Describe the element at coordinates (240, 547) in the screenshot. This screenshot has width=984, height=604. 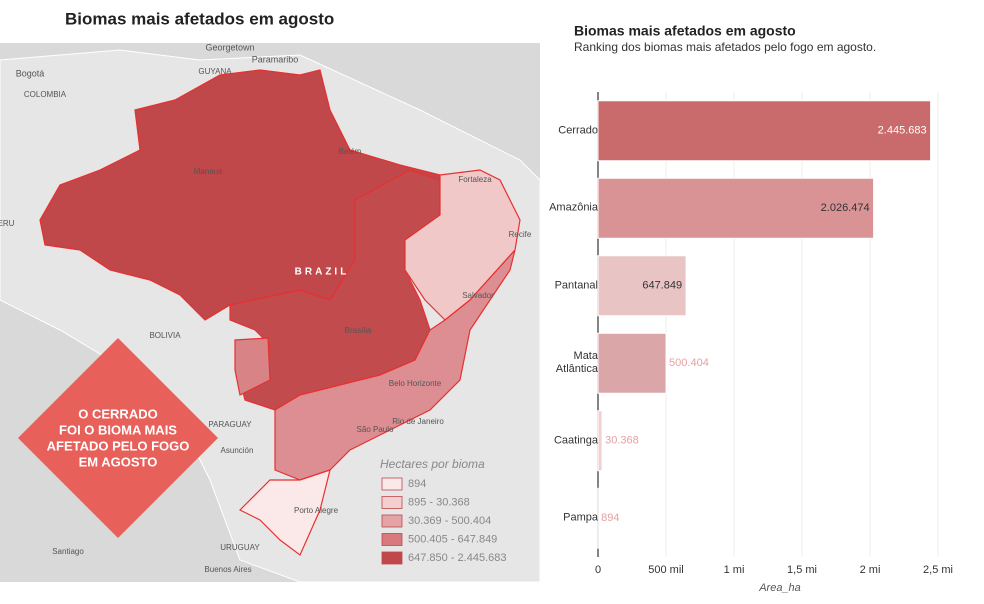
I see `place-label: URUGUAY` at that location.